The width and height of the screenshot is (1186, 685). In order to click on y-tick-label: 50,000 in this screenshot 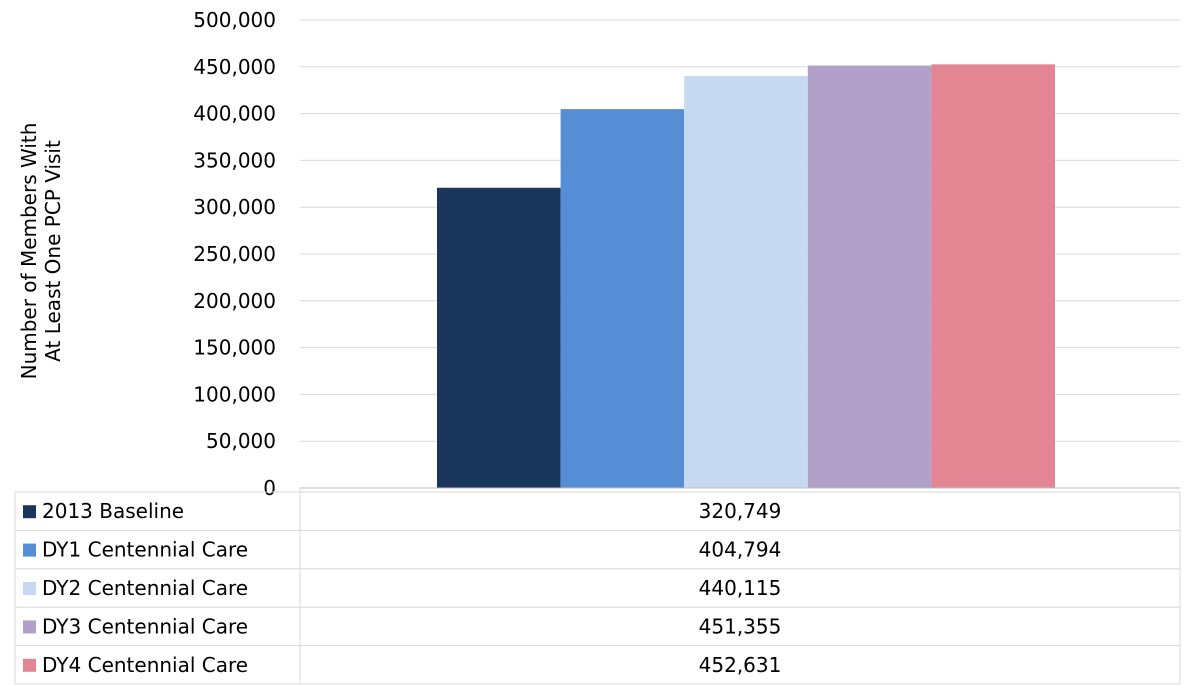, I will do `click(241, 441)`.